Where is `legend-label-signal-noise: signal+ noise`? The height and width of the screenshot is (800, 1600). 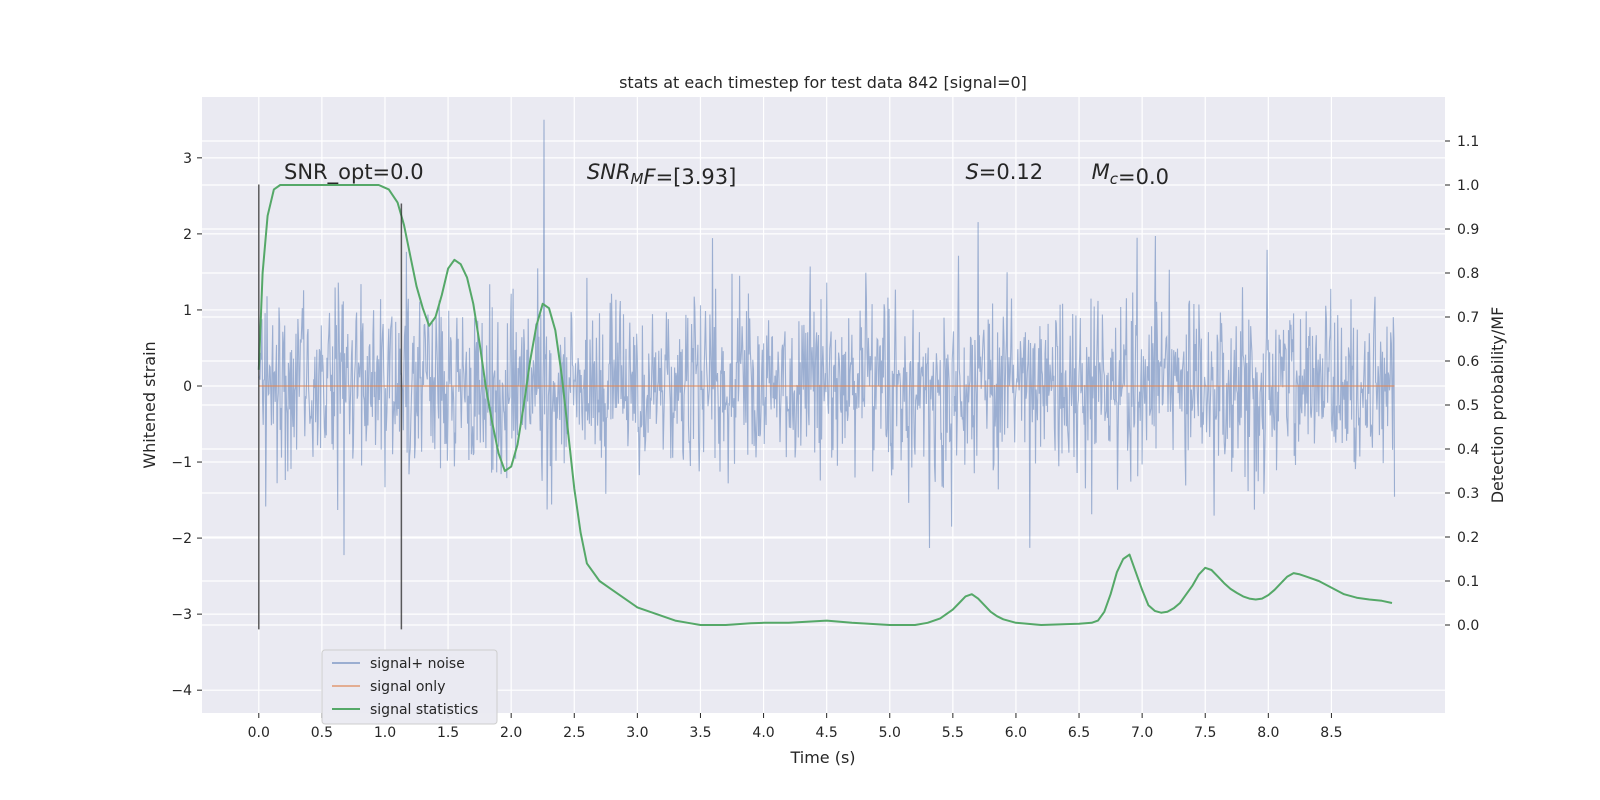 legend-label-signal-noise: signal+ noise is located at coordinates (417, 664).